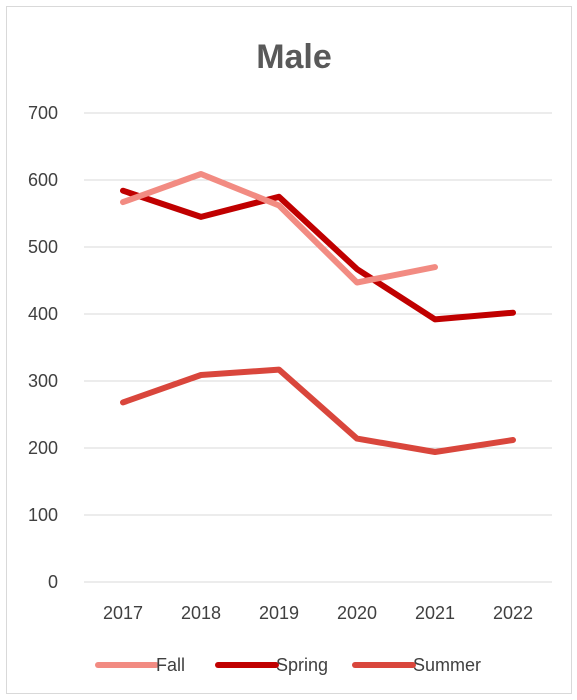 This screenshot has width=577, height=700. Describe the element at coordinates (43, 515) in the screenshot. I see `y-tick-label: 100` at that location.